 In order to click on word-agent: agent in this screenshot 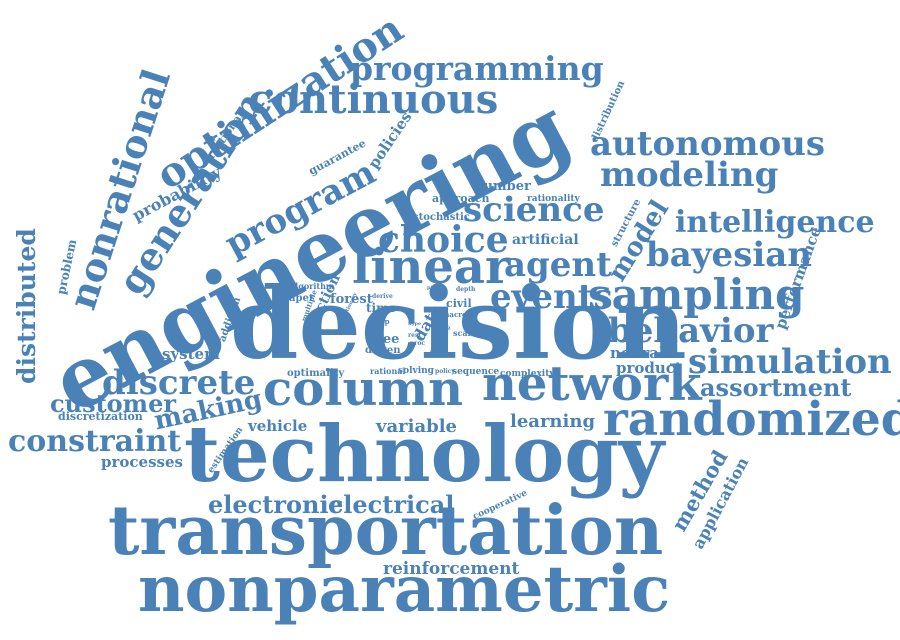, I will do `click(558, 265)`.